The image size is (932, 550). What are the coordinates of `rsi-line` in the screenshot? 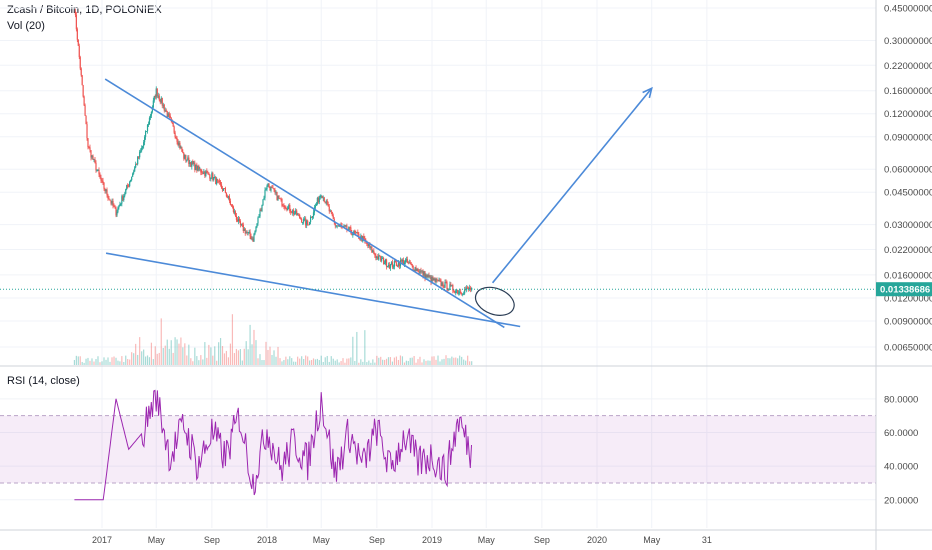 It's located at (273, 445).